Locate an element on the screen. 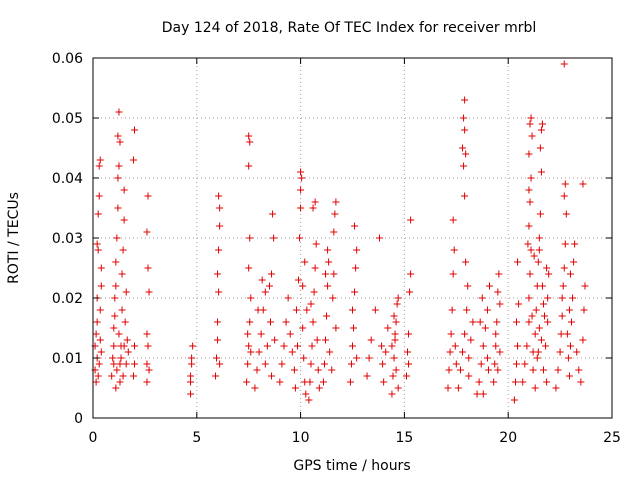 The width and height of the screenshot is (640, 480). x-tick-label: 0 is located at coordinates (93, 438).